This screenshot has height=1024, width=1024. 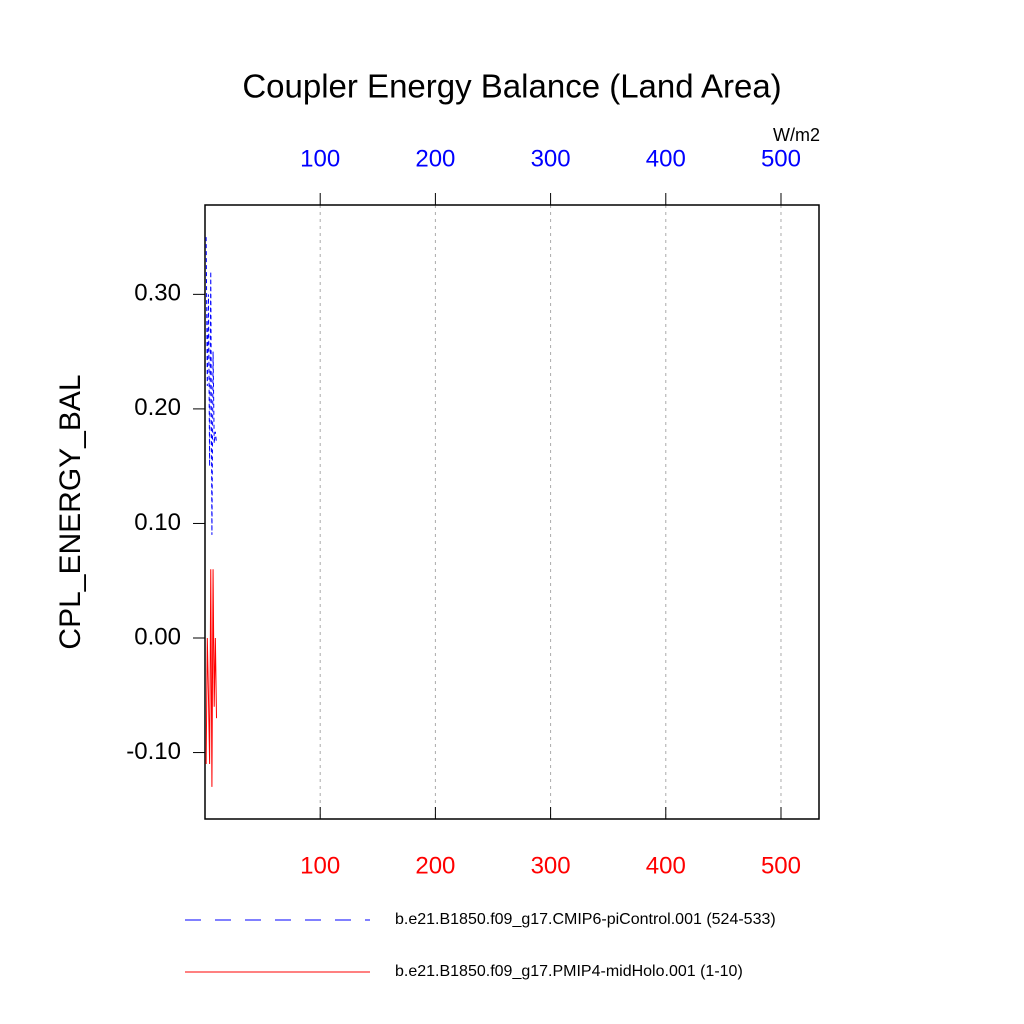 What do you see at coordinates (157, 522) in the screenshot?
I see `y-tick-label: 0.10` at bounding box center [157, 522].